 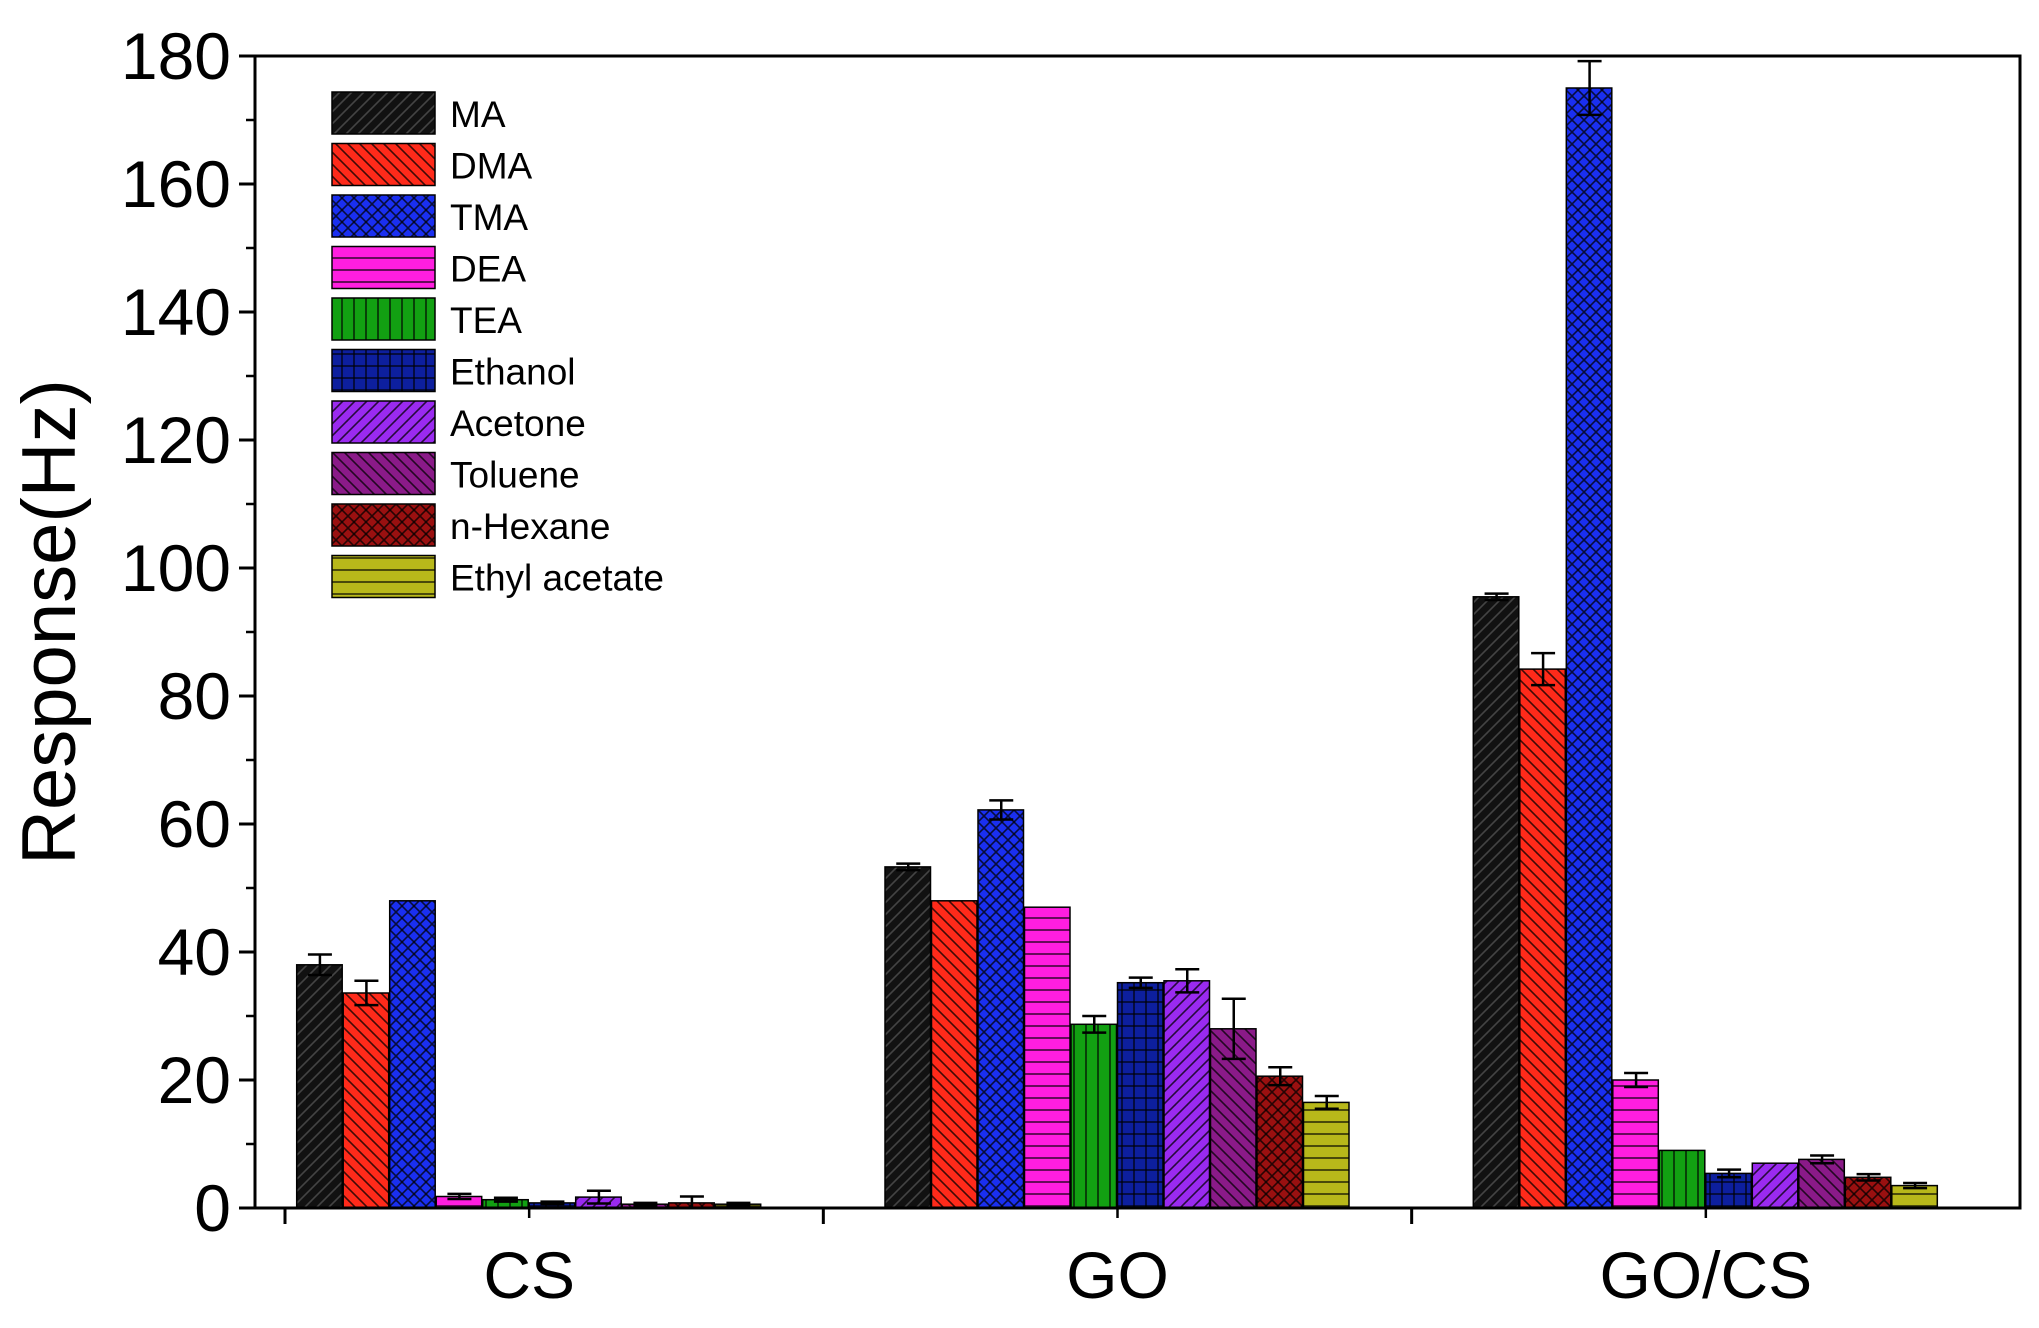 What do you see at coordinates (1233, 1029) in the screenshot?
I see `error-bar-toluene-go` at bounding box center [1233, 1029].